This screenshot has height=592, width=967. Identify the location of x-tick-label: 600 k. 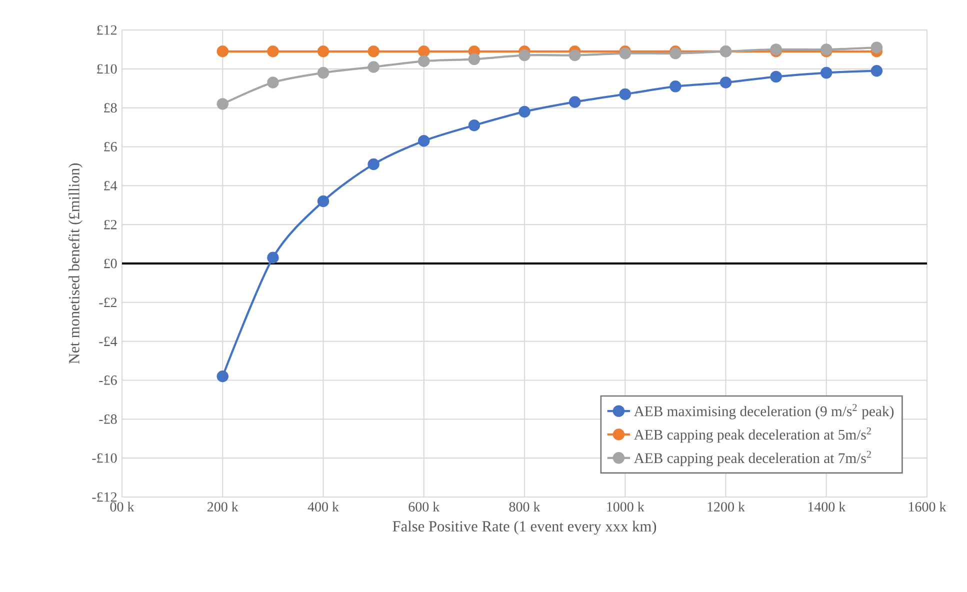
(424, 507).